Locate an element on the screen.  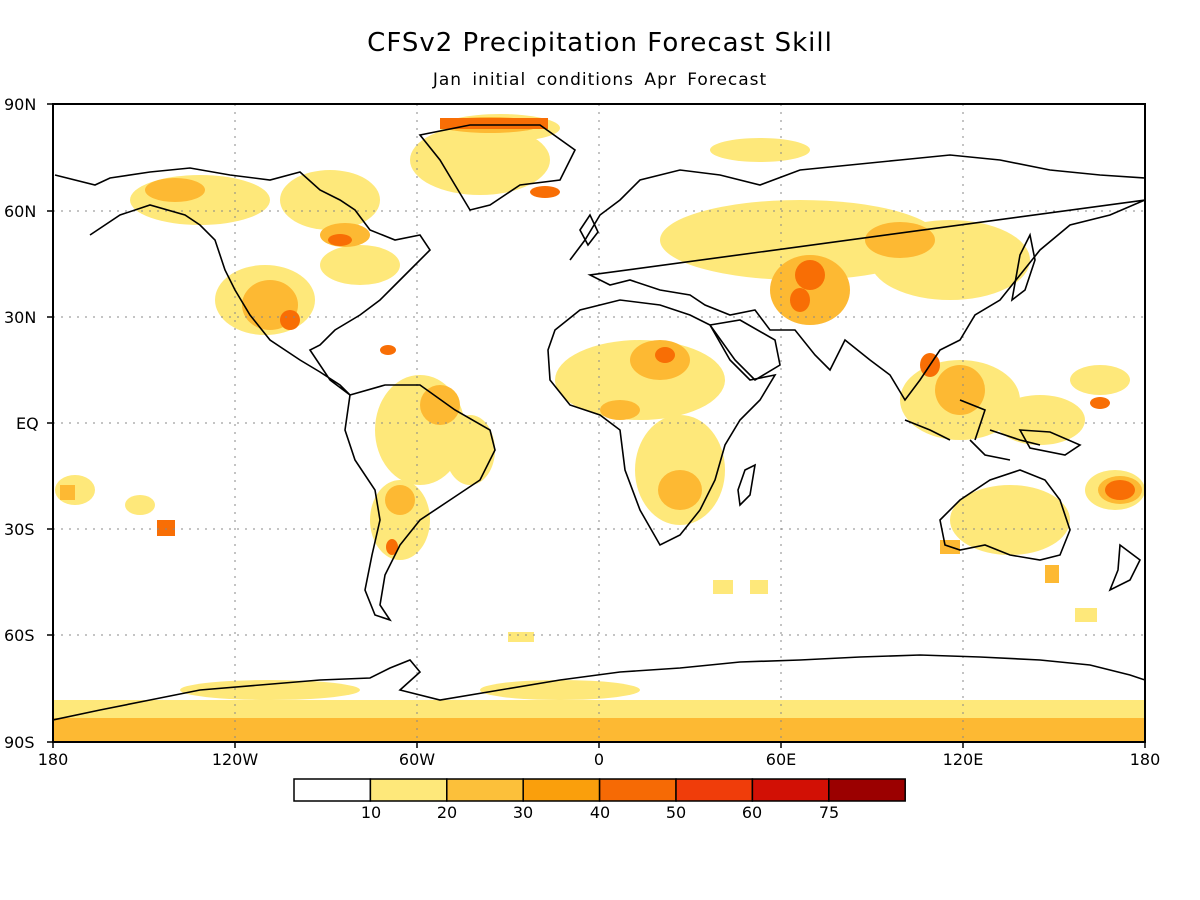
lat-label-30n: 30N is located at coordinates (20, 317).